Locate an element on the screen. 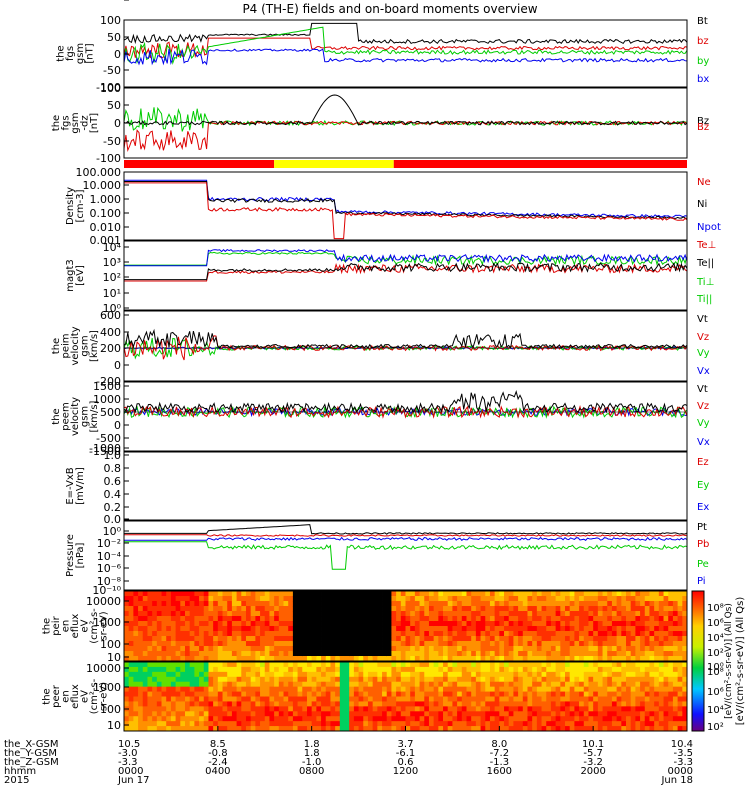 This screenshot has height=800, width=750. peem-velocity-legend-2: Vy is located at coordinates (703, 423).